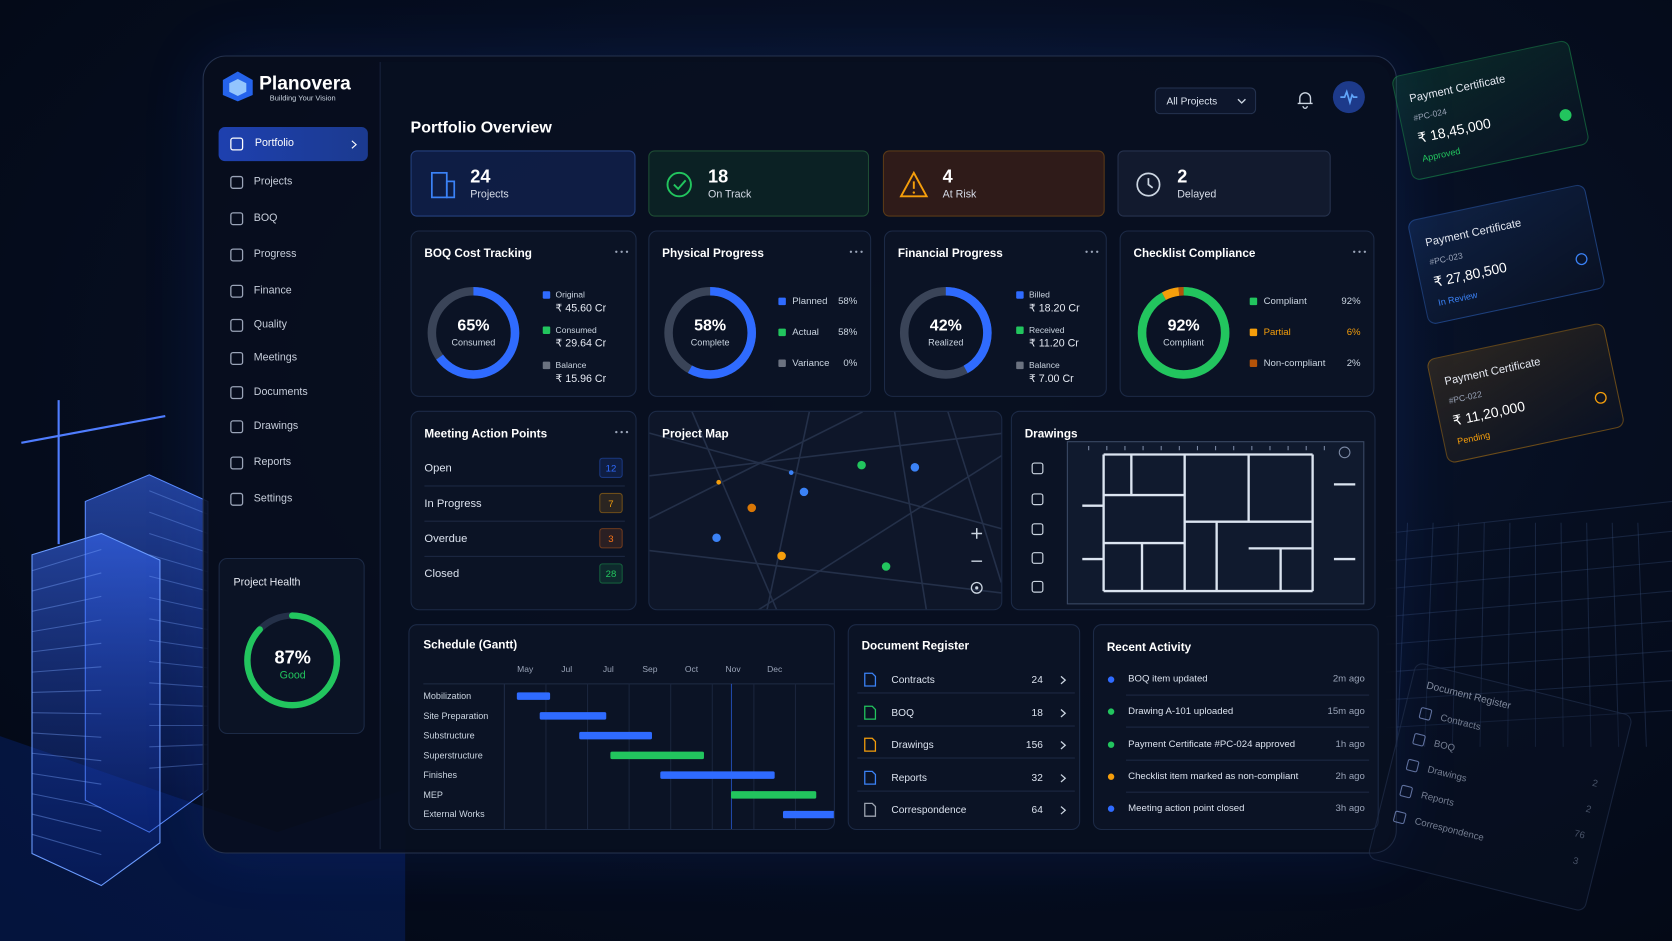 The height and width of the screenshot is (941, 1672). Describe the element at coordinates (1460, 722) in the screenshot. I see `preview-name: Contracts` at that location.